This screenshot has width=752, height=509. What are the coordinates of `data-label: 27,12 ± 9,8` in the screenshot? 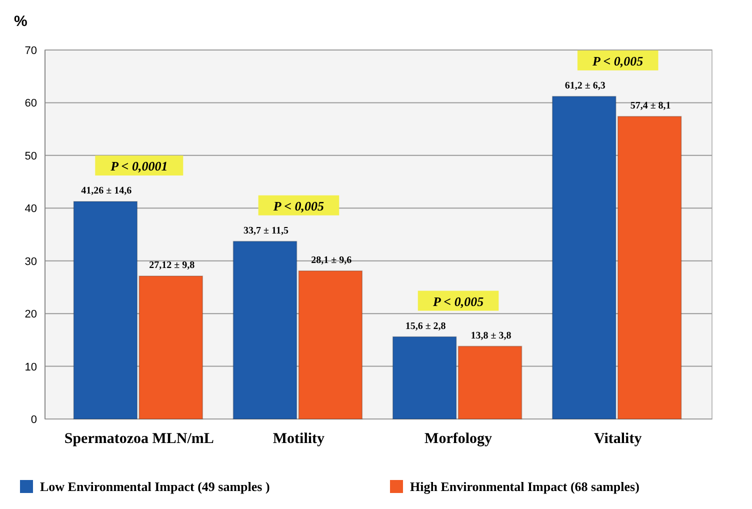 It's located at (172, 266).